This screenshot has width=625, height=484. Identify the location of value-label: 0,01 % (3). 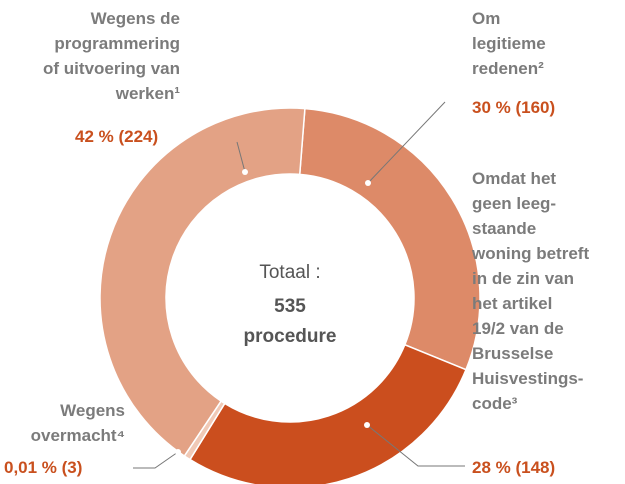
(43, 467).